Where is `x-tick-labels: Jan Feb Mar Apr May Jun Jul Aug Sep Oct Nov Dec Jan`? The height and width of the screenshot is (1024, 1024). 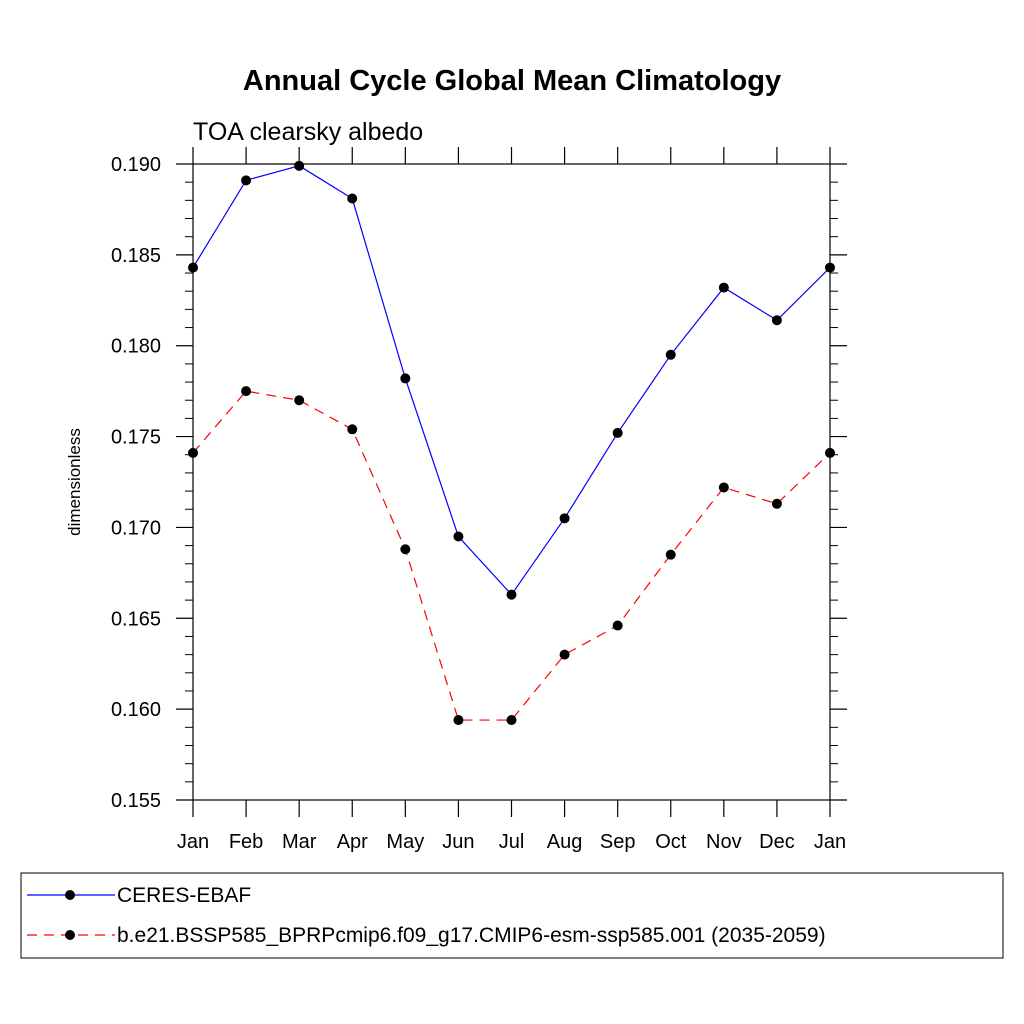 x-tick-labels: Jan Feb Mar Apr May Jun Jul Aug Sep Oct Nov Dec Jan is located at coordinates (511, 842).